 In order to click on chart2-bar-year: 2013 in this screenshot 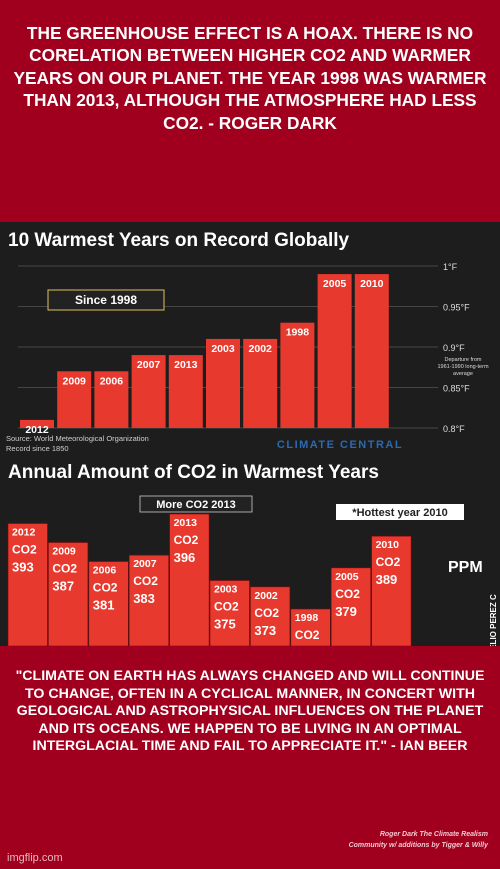, I will do `click(186, 523)`.